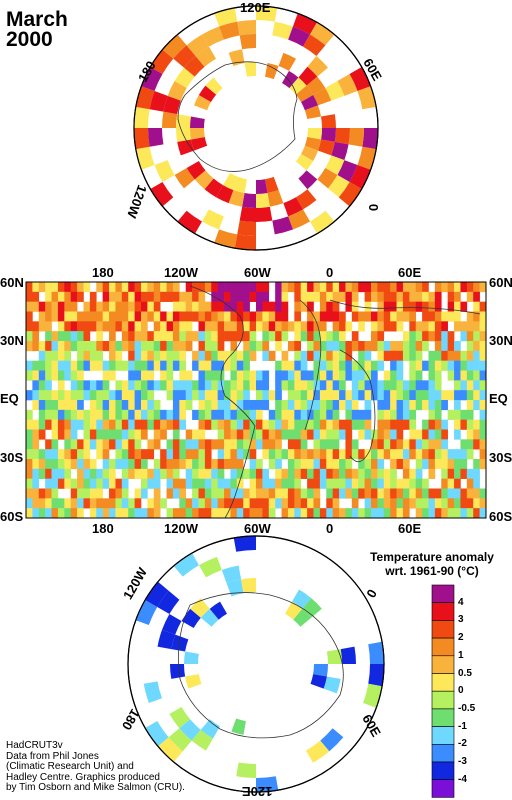 The width and height of the screenshot is (512, 800). I want to click on left-axis-label: 30N, so click(12, 340).